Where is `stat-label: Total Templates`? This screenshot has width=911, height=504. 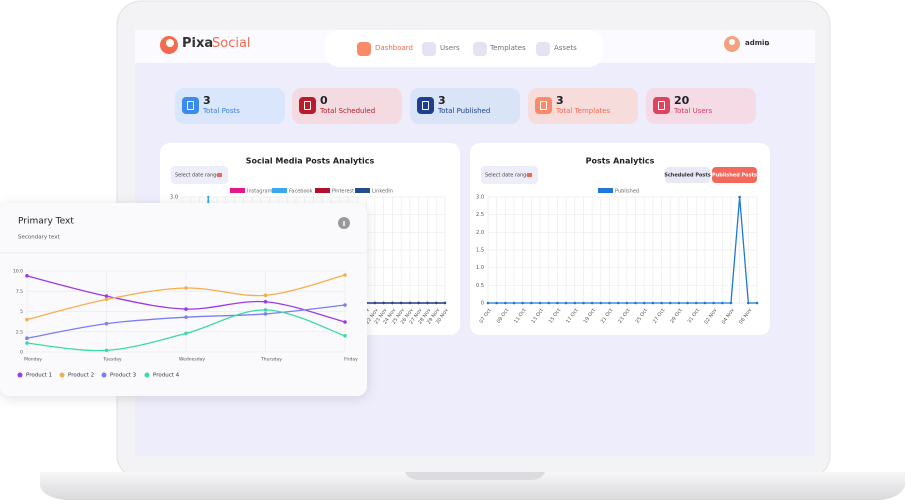
stat-label: Total Templates is located at coordinates (583, 111).